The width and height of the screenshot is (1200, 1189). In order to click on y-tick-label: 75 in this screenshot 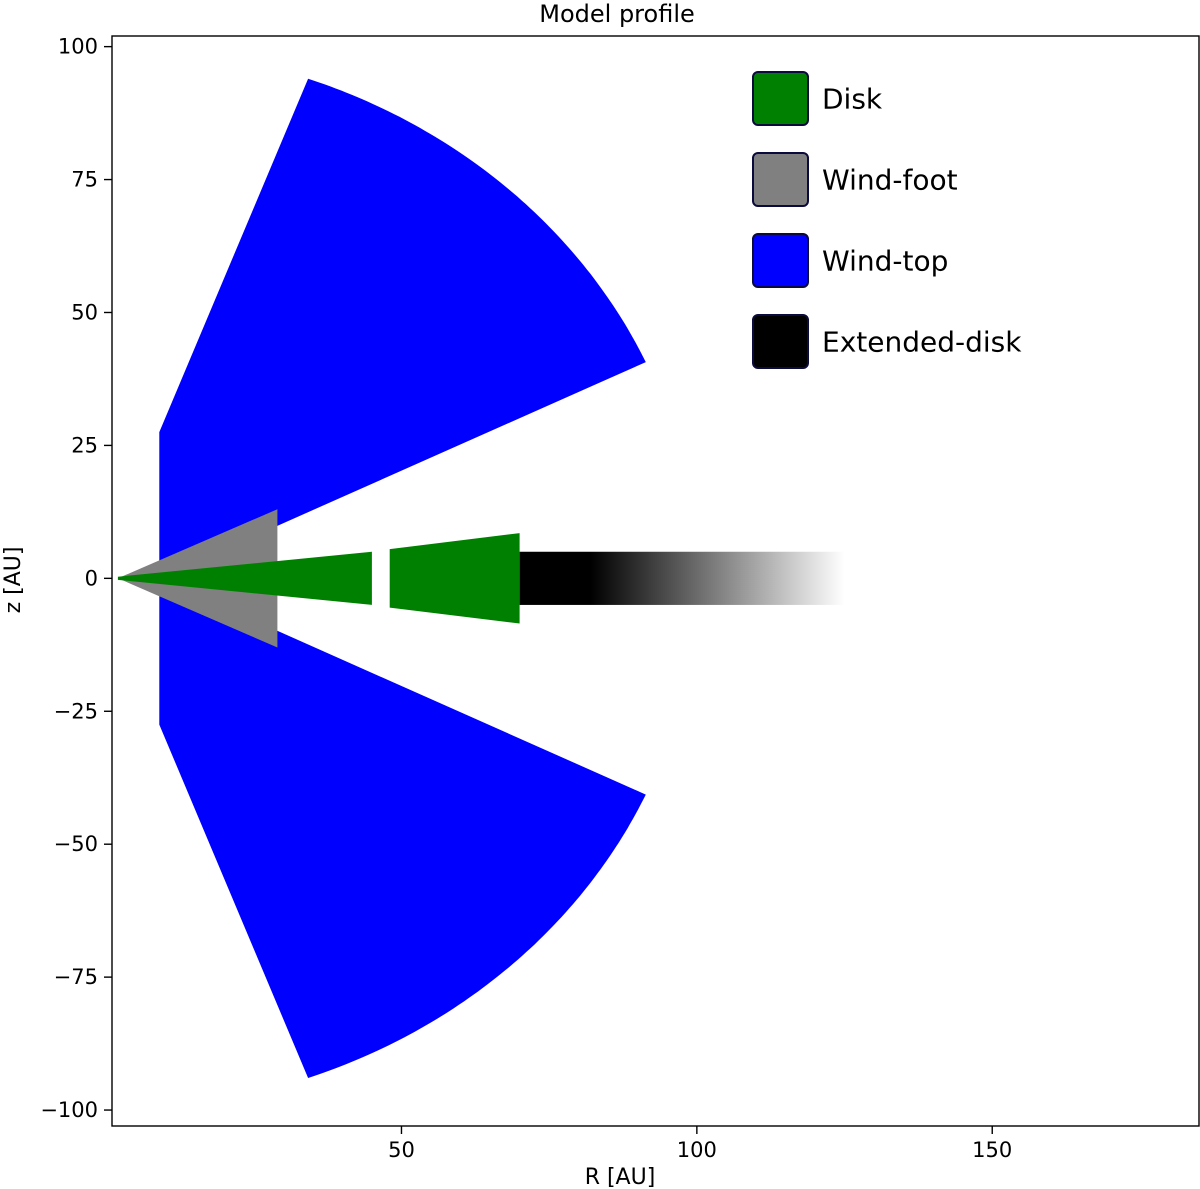, I will do `click(84, 180)`.